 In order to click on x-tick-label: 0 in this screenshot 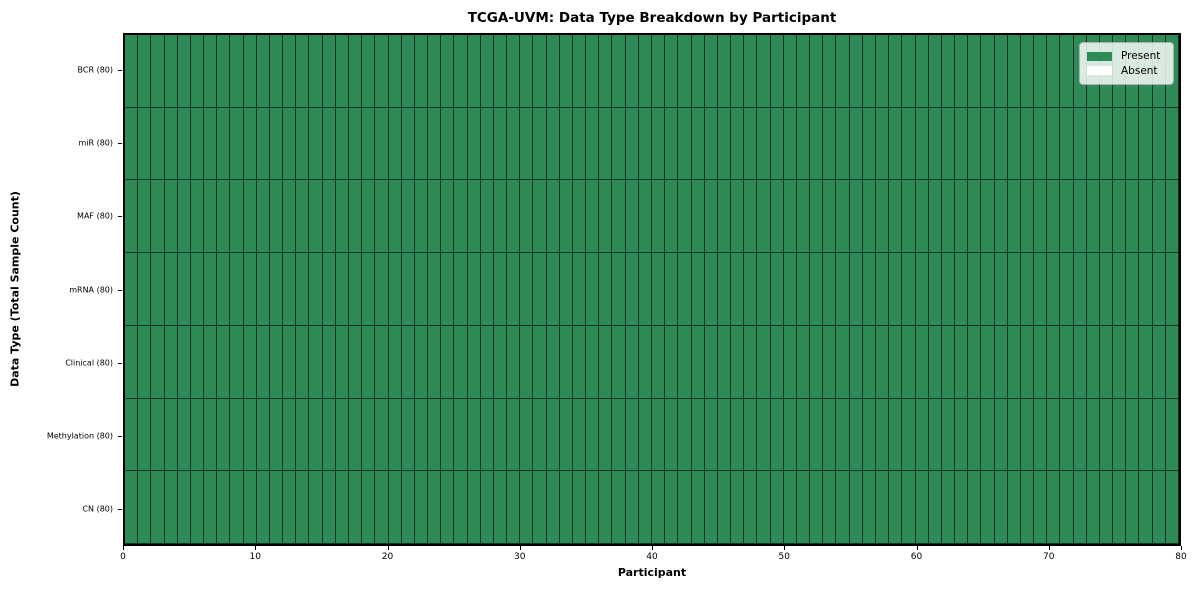, I will do `click(123, 557)`.